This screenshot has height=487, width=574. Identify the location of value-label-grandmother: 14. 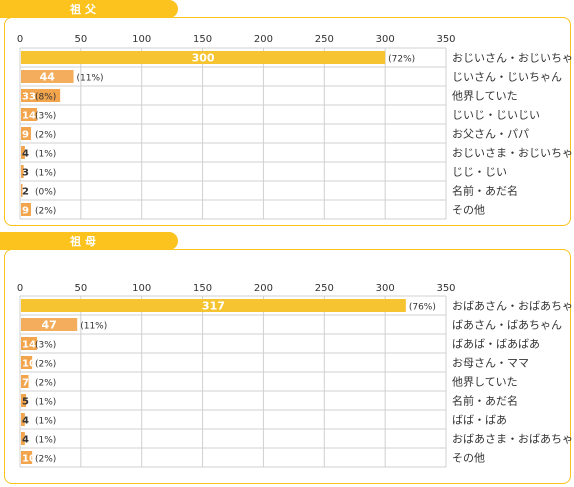
(29, 345).